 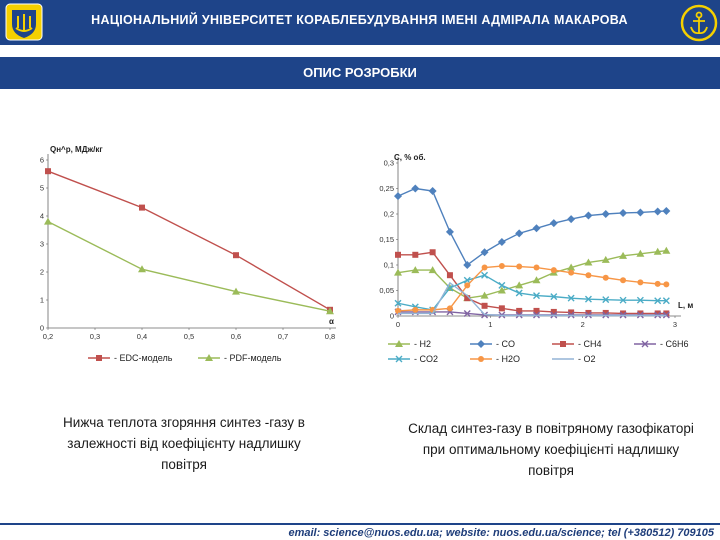 I want to click on y-tick-label: 2, so click(x=42, y=272).